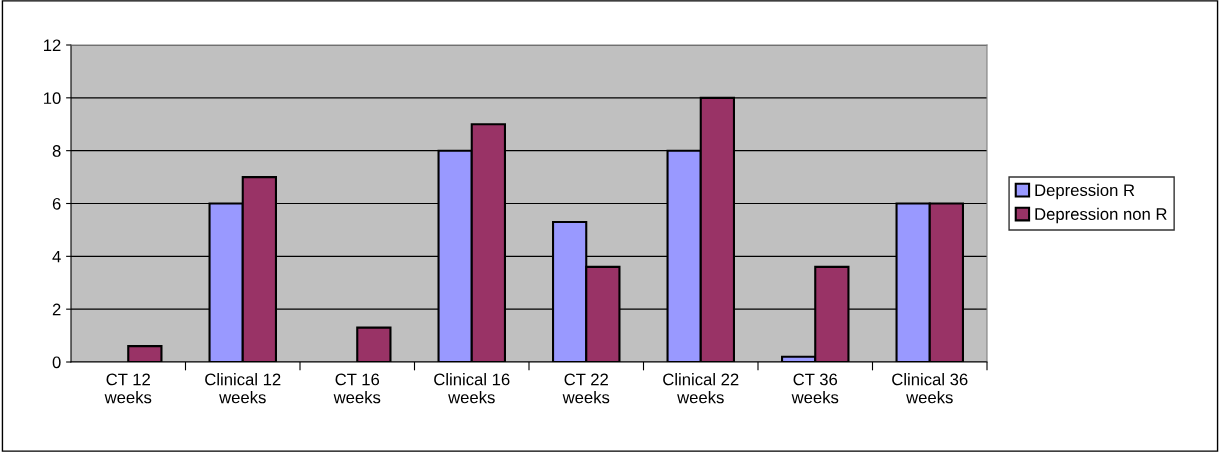 This screenshot has height=452, width=1220. What do you see at coordinates (52, 98) in the screenshot?
I see `y-tick-label: 10` at bounding box center [52, 98].